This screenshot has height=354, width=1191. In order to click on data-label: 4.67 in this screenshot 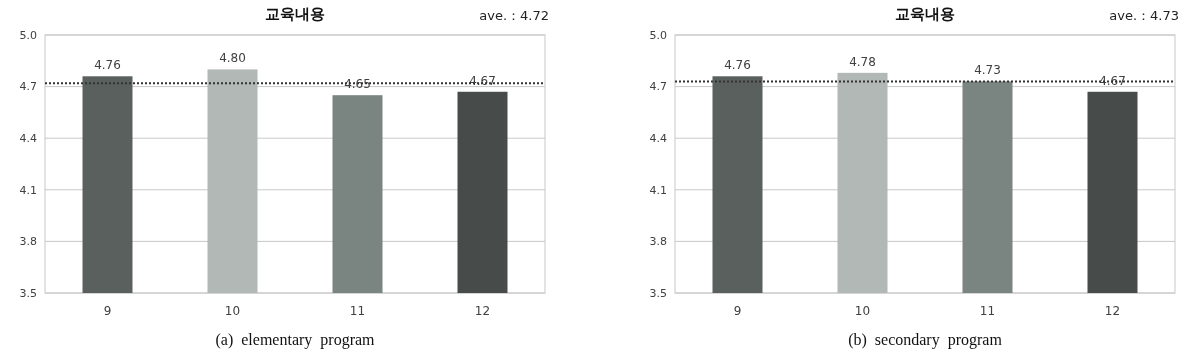, I will do `click(482, 80)`.